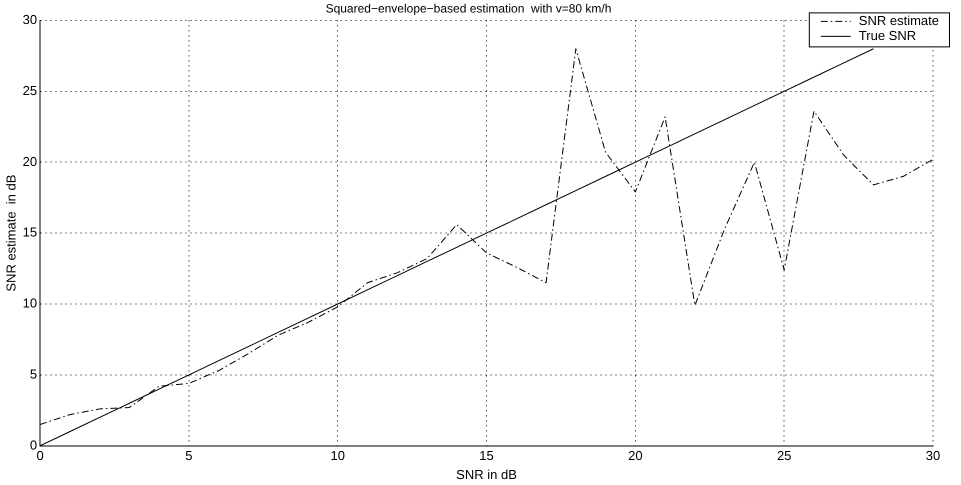 The height and width of the screenshot is (485, 961). What do you see at coordinates (30, 303) in the screenshot?
I see `y-tick-label: 10` at bounding box center [30, 303].